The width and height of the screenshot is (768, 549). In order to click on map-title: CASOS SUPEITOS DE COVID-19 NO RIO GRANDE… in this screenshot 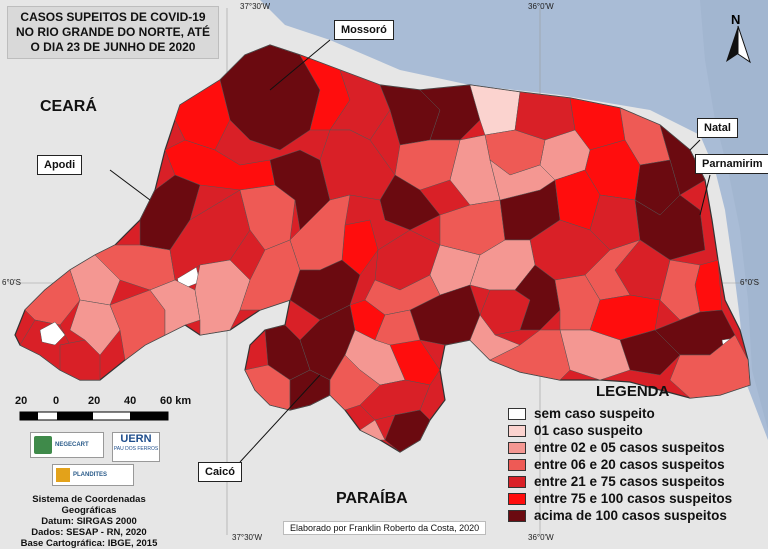, I will do `click(113, 32)`.